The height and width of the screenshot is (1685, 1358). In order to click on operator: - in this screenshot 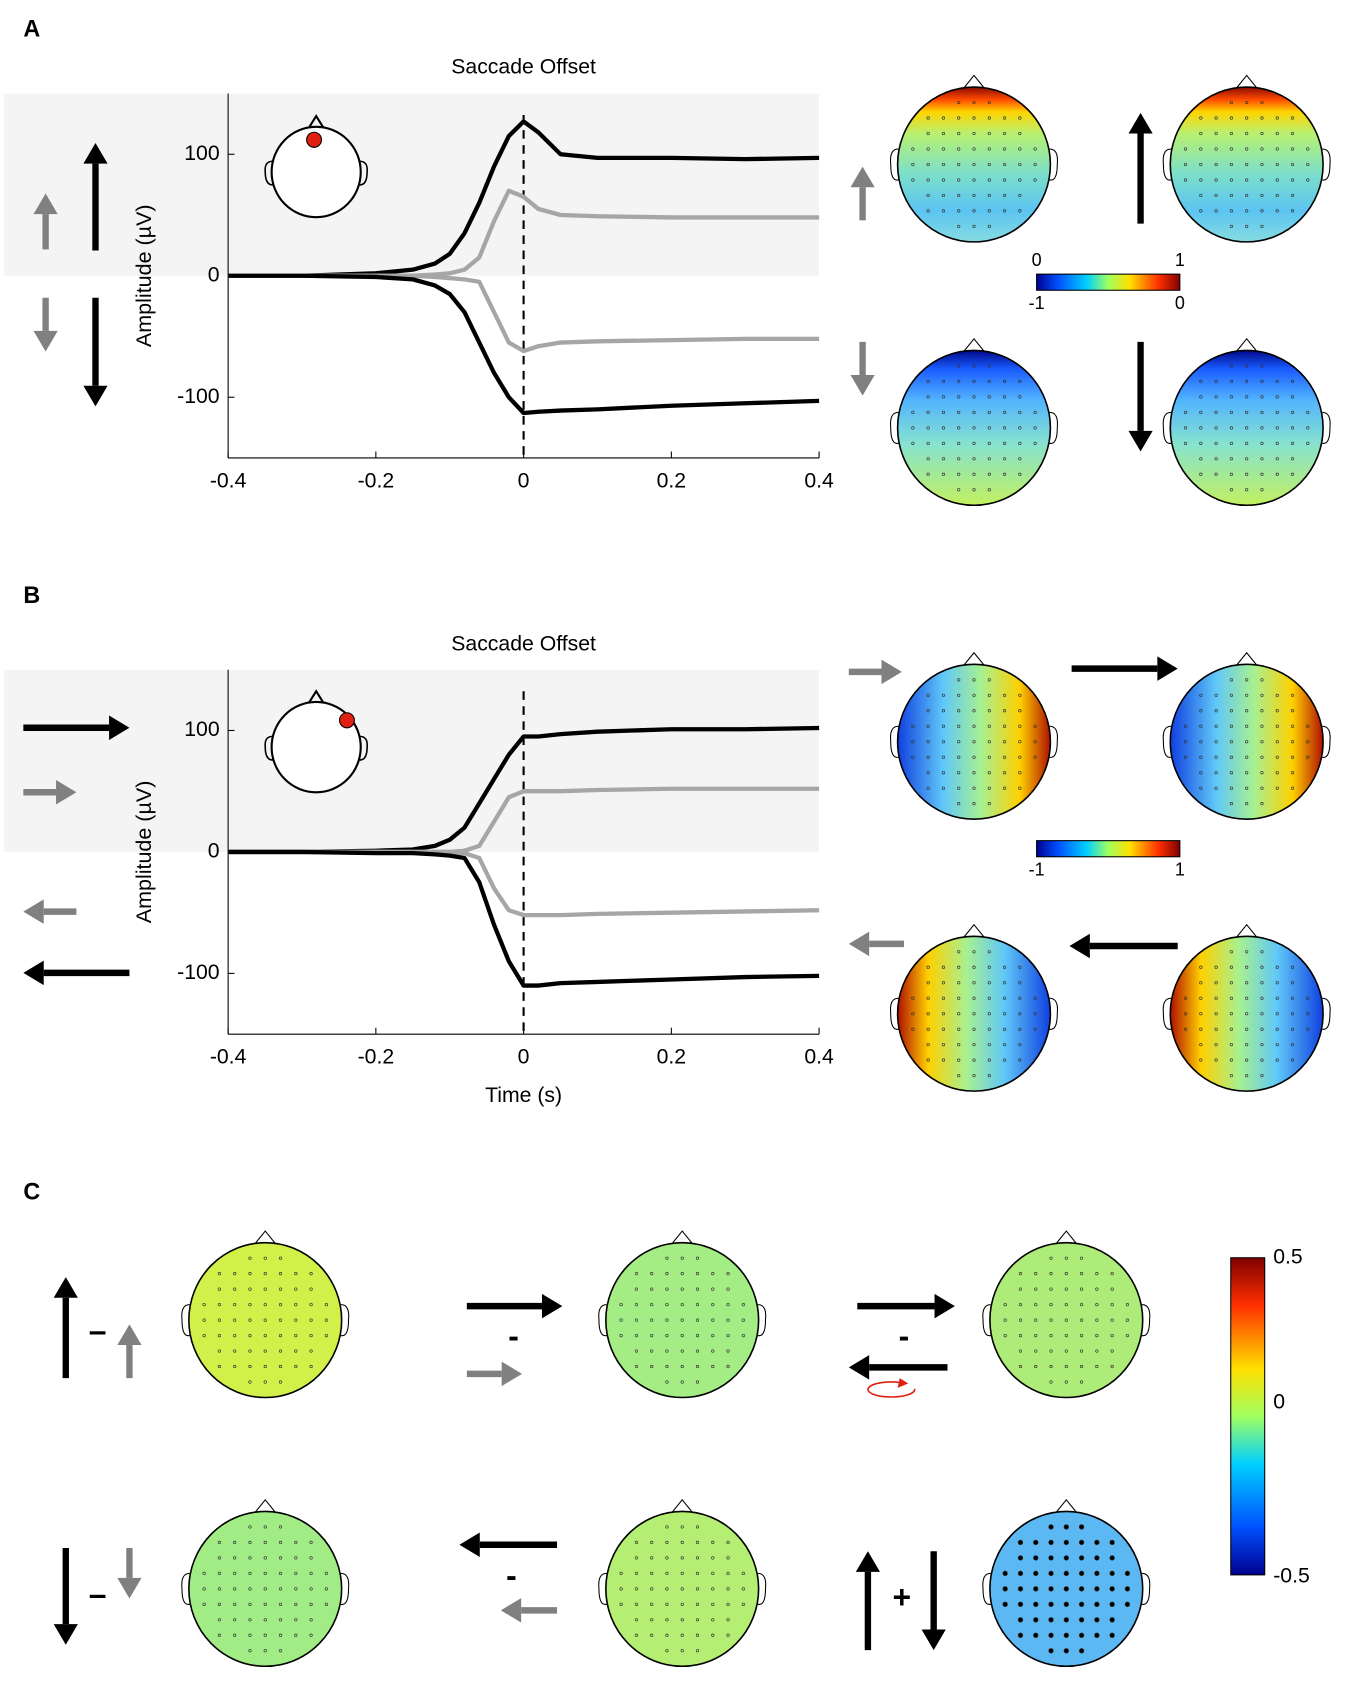, I will do `click(513, 1336)`.